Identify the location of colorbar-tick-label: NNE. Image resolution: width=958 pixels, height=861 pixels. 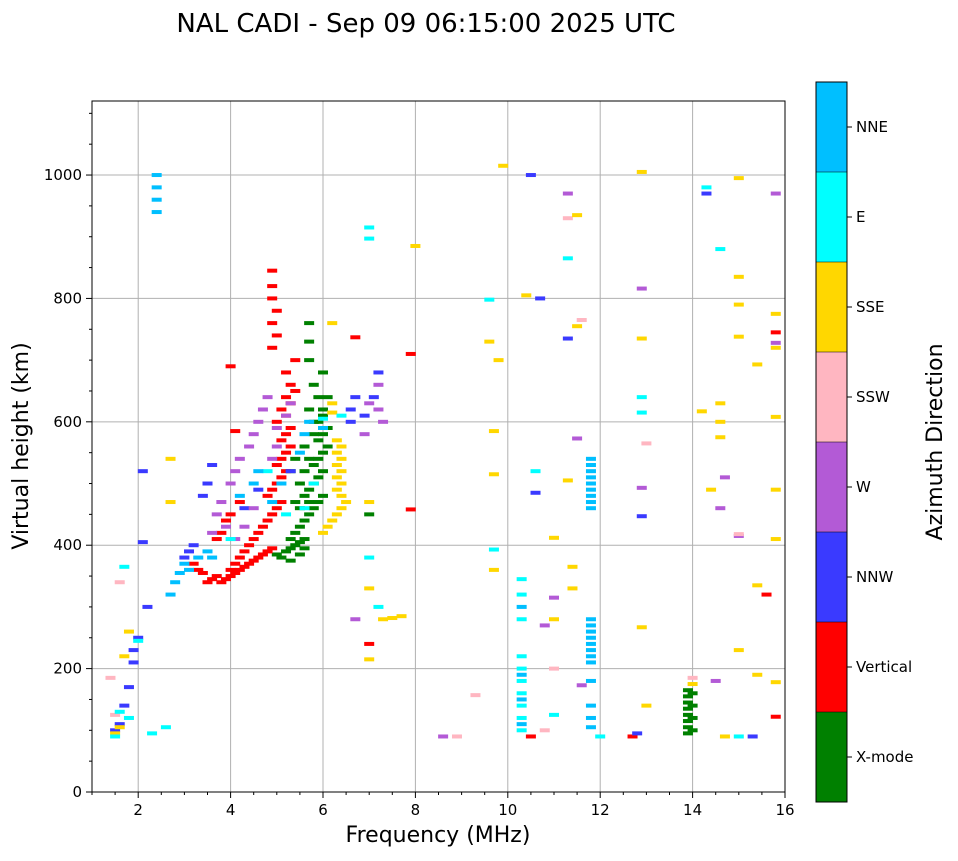
(872, 127).